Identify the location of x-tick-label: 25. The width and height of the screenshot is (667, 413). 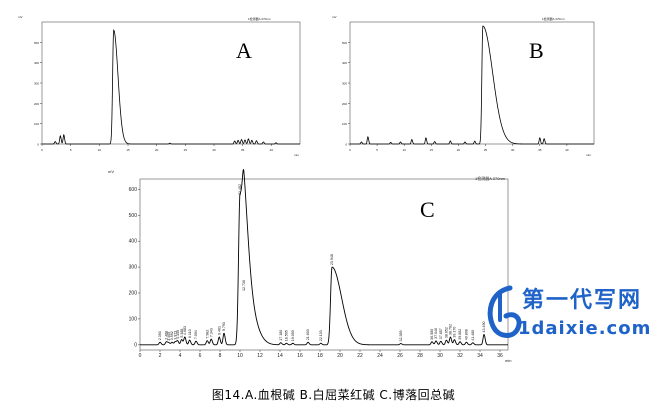
(486, 150).